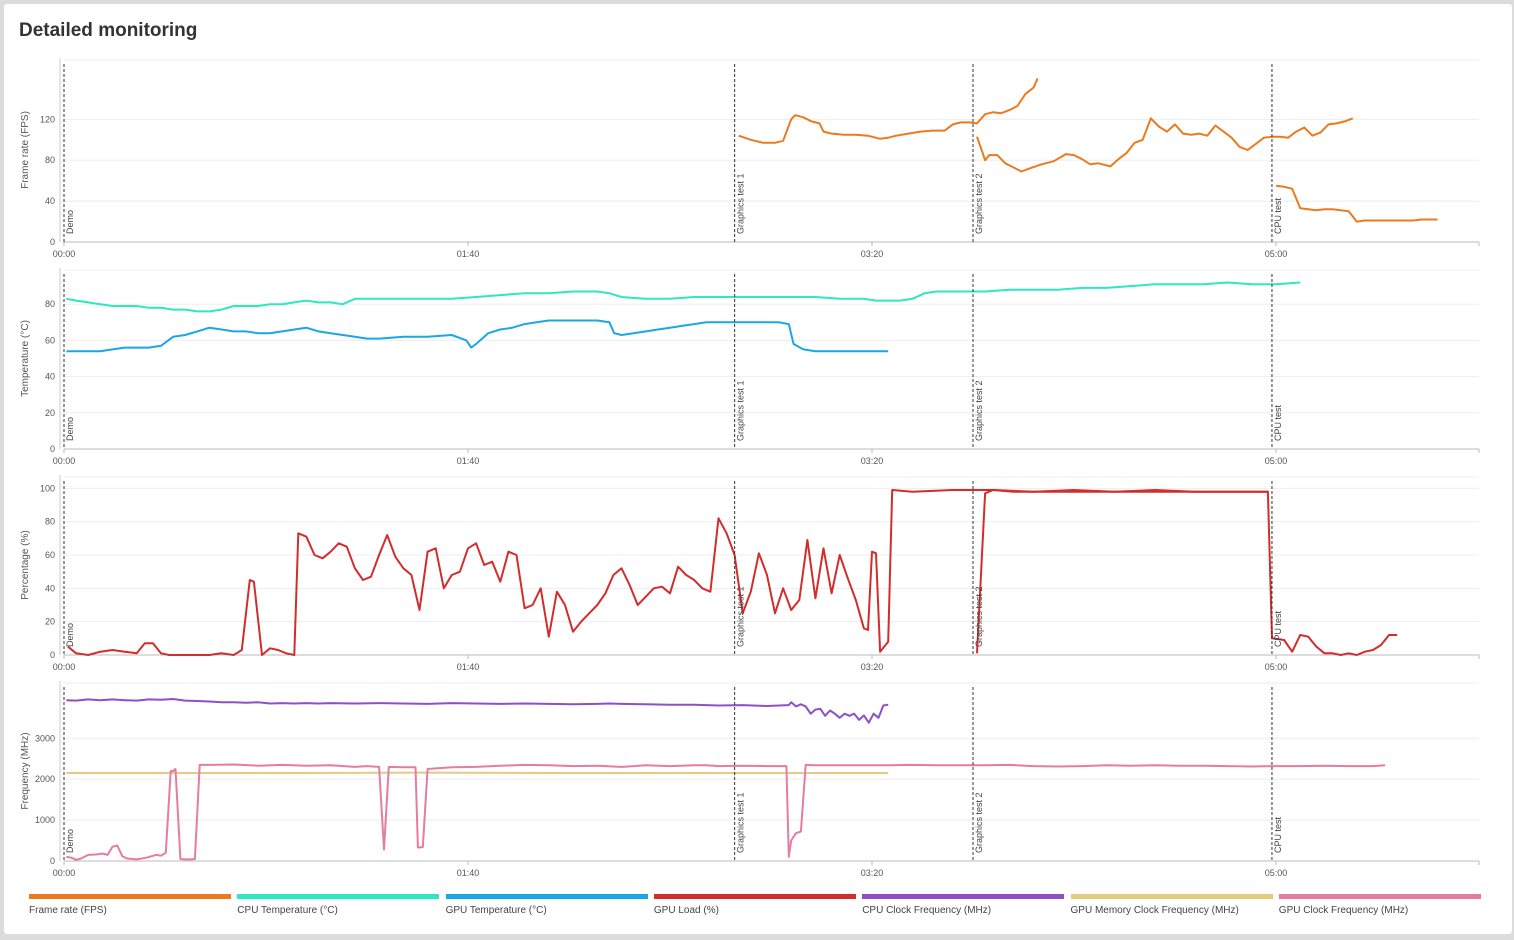 The height and width of the screenshot is (940, 1514). Describe the element at coordinates (25, 150) in the screenshot. I see `y-axis-label: Frame rate (FPS)` at that location.